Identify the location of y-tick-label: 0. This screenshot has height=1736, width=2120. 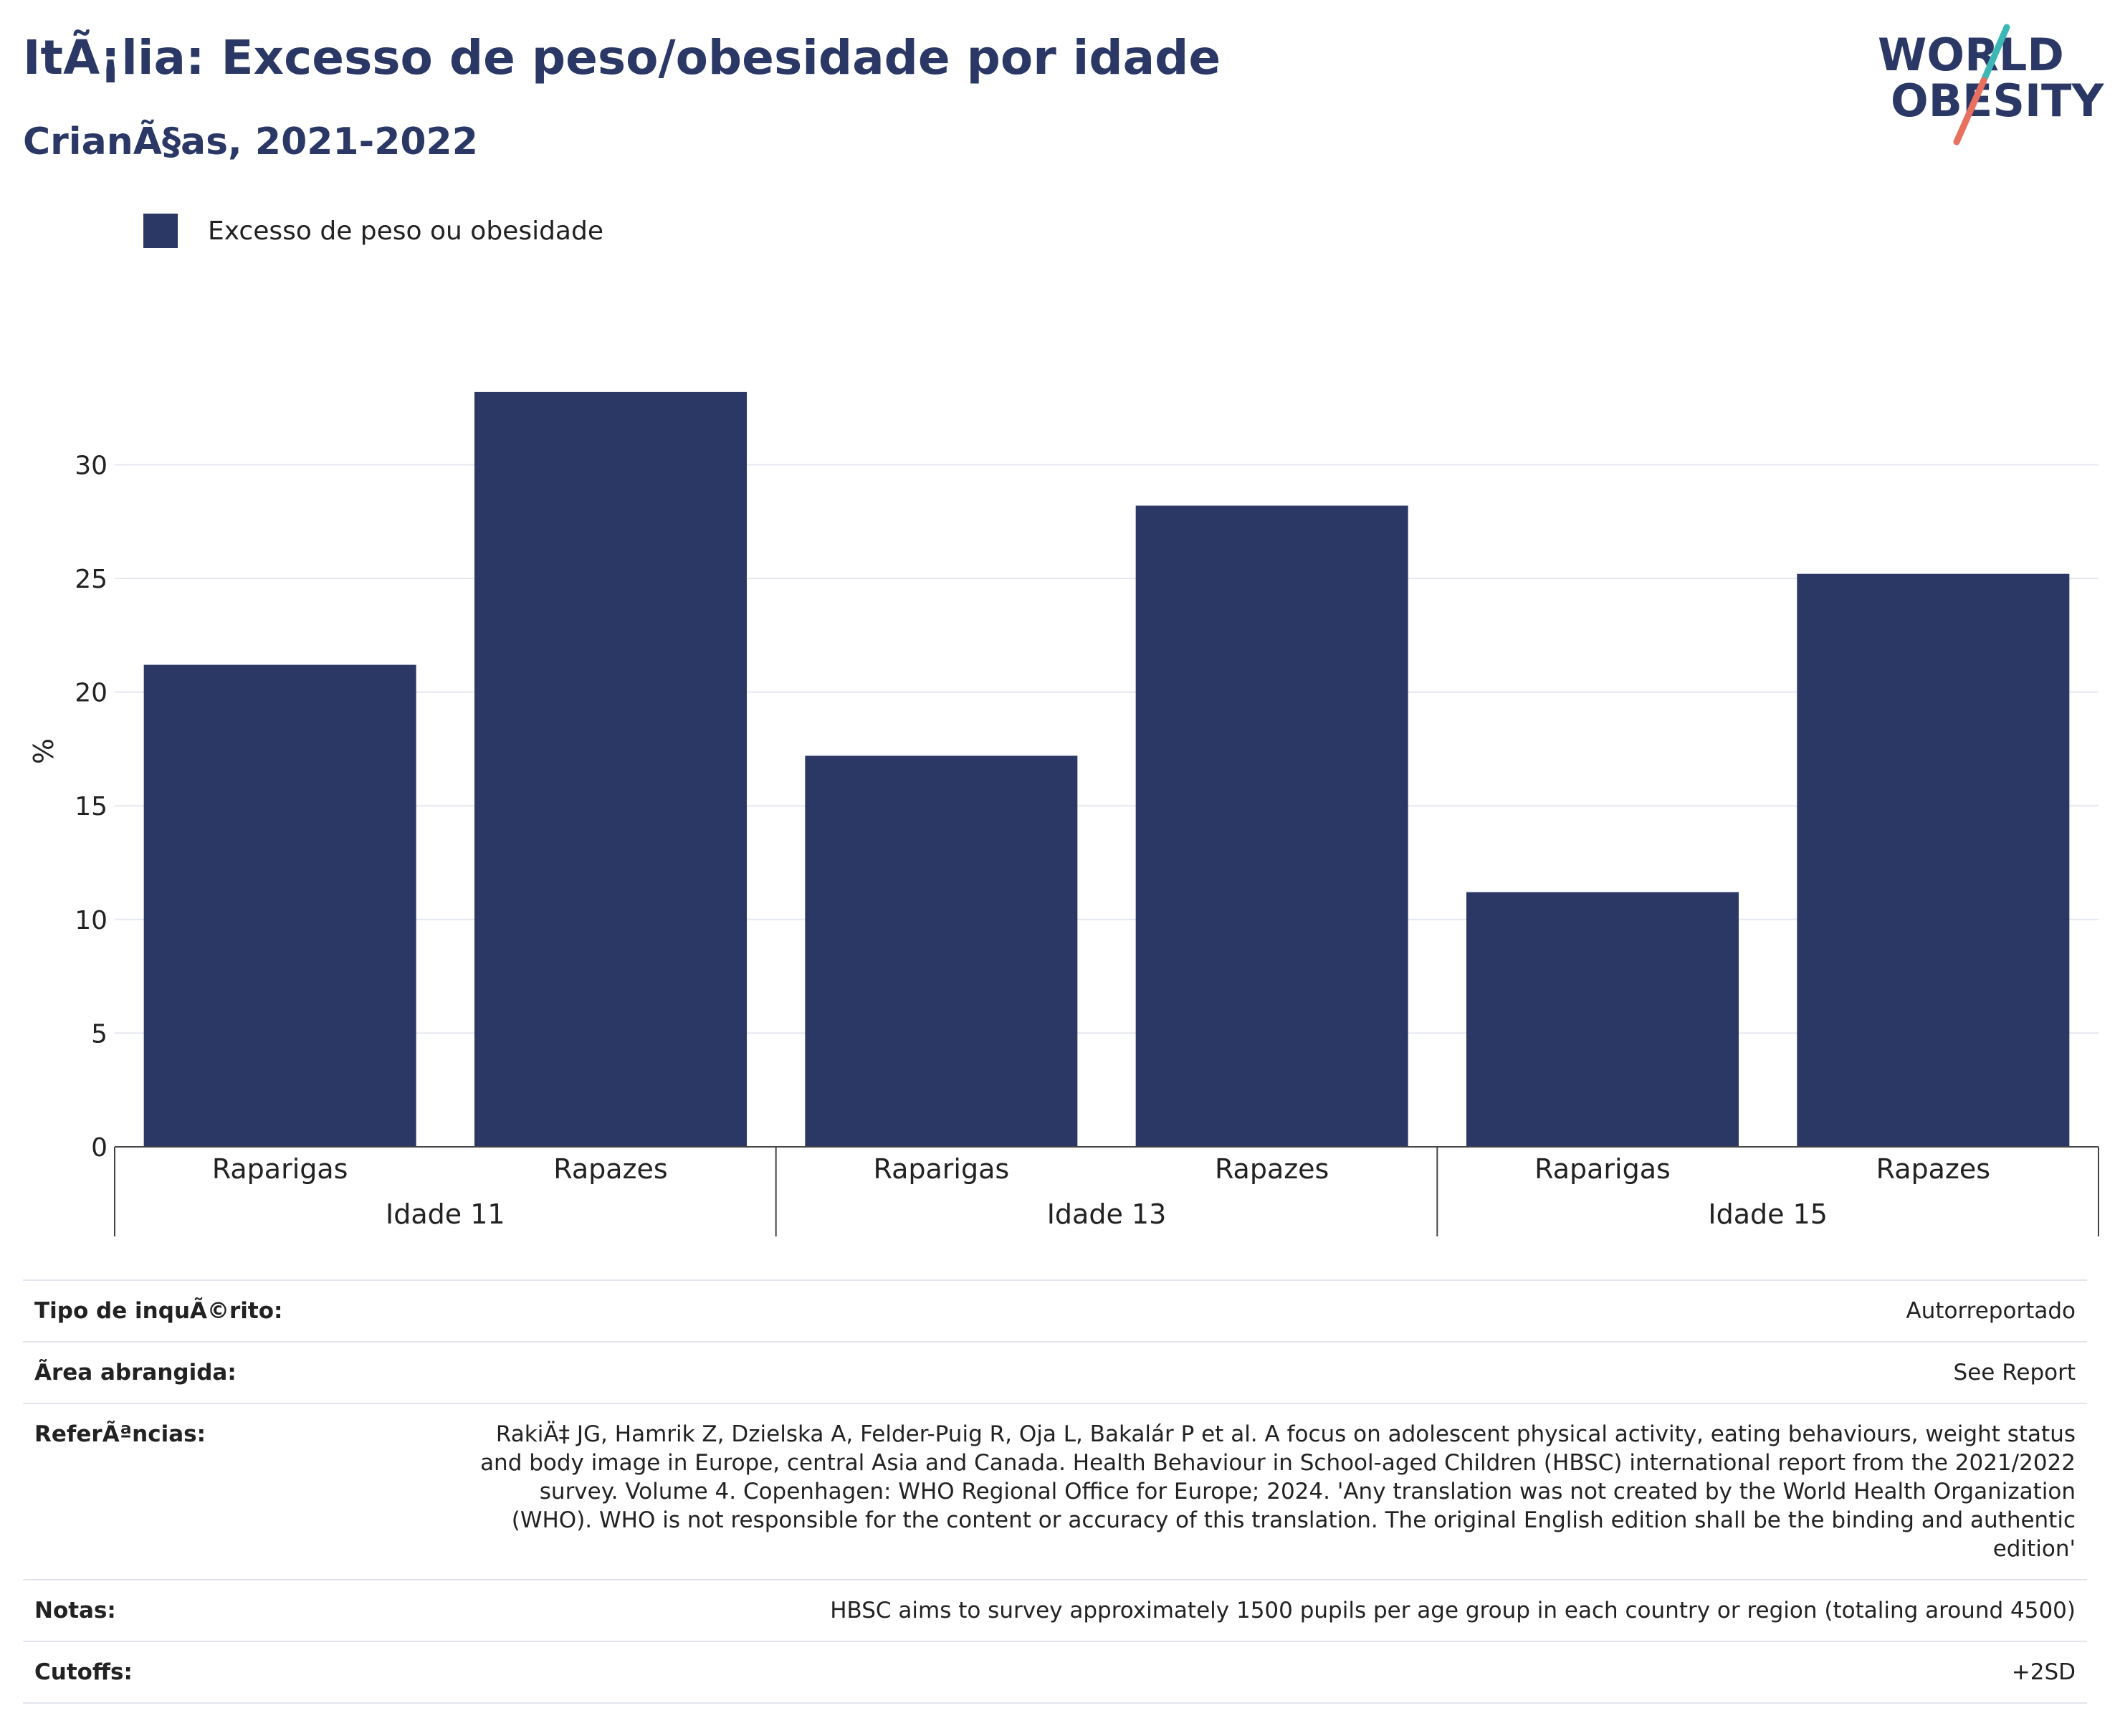
(100, 1148).